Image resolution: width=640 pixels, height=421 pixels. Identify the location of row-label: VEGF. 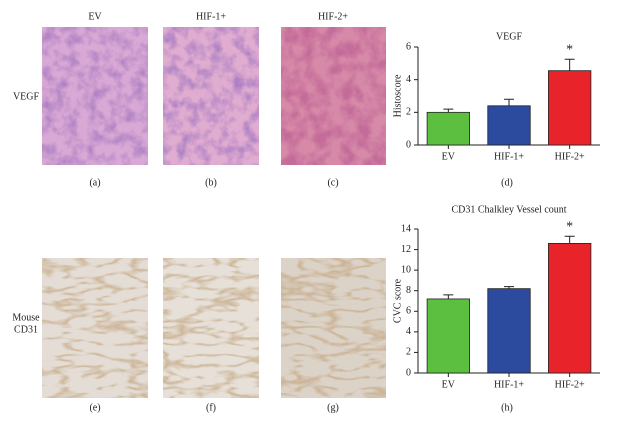
(26, 96).